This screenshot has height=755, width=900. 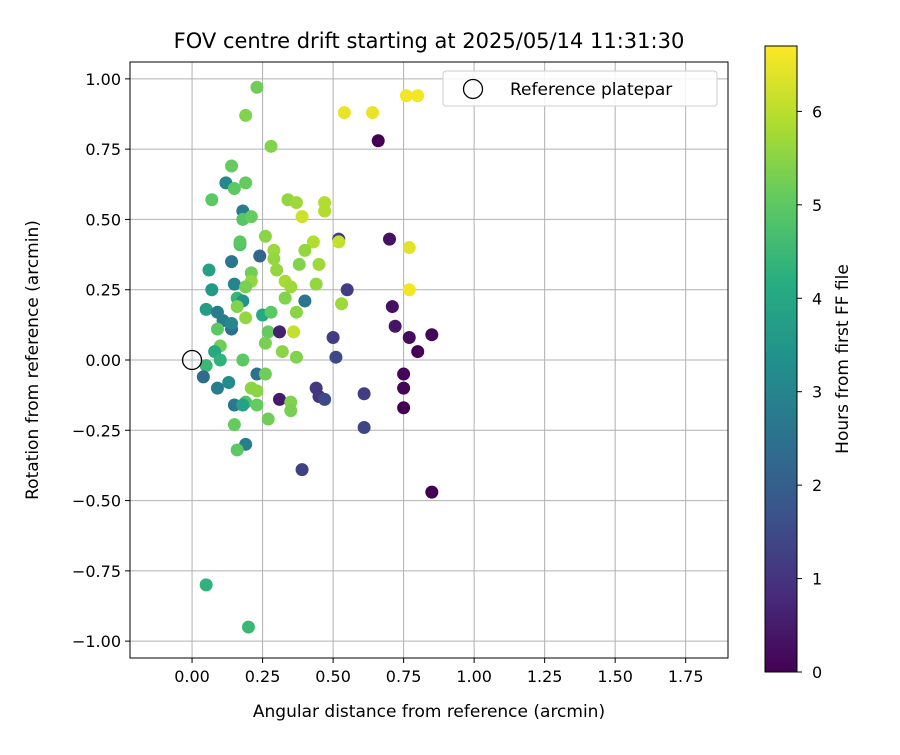 I want to click on y-tick-label: −0.50, so click(x=96, y=501).